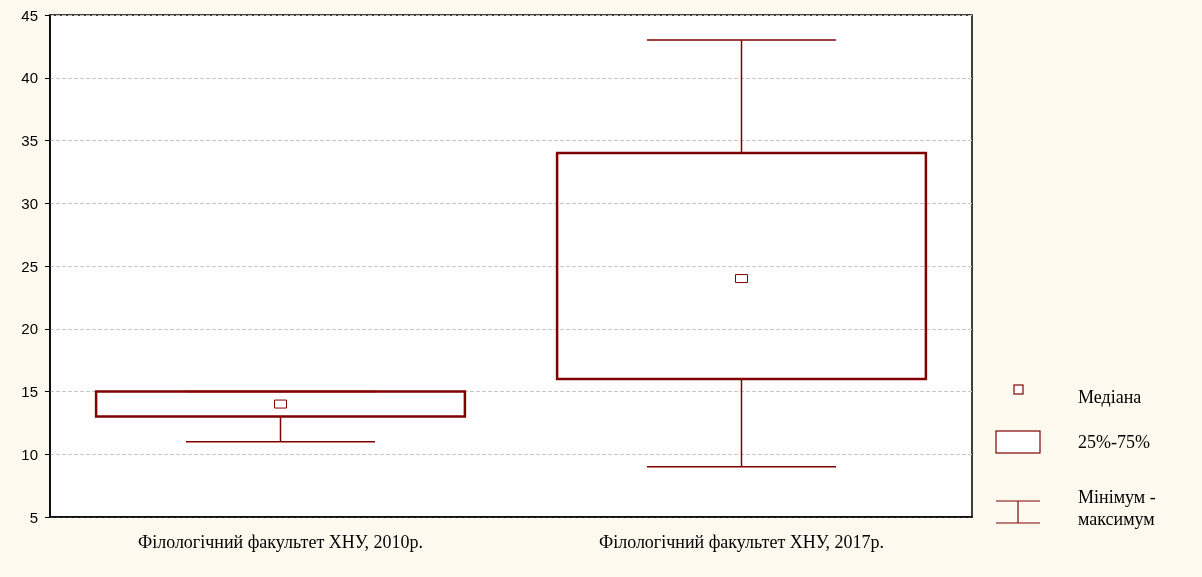 The image size is (1202, 577). I want to click on x-tick-label: Філологічний факультет ХНУ, 2010р., so click(280, 542).